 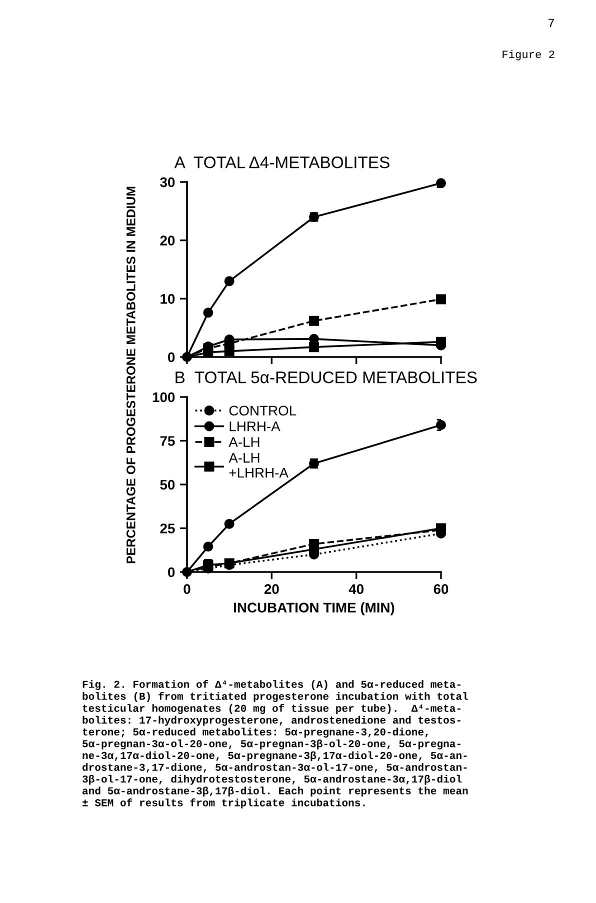 What do you see at coordinates (163, 397) in the screenshot?
I see `y-tick-label: 100` at bounding box center [163, 397].